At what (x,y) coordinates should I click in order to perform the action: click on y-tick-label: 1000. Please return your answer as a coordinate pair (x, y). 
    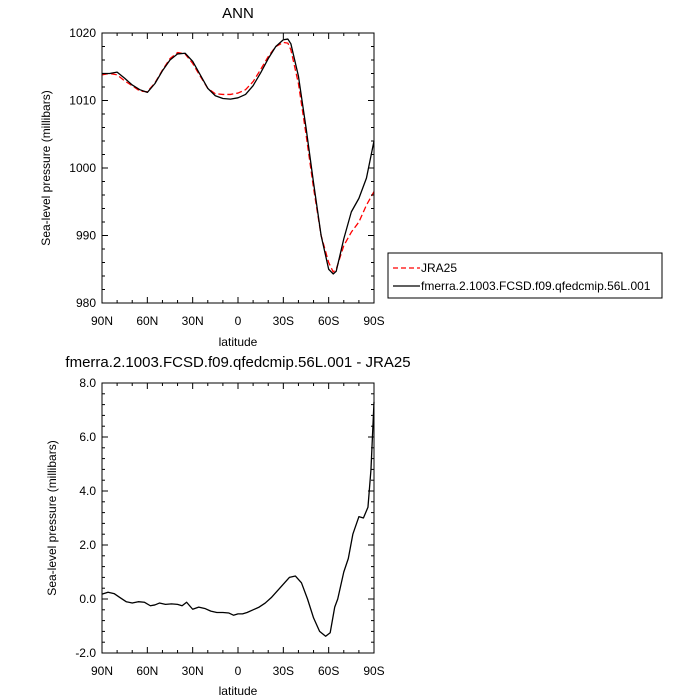
    Looking at the image, I should click on (82, 168).